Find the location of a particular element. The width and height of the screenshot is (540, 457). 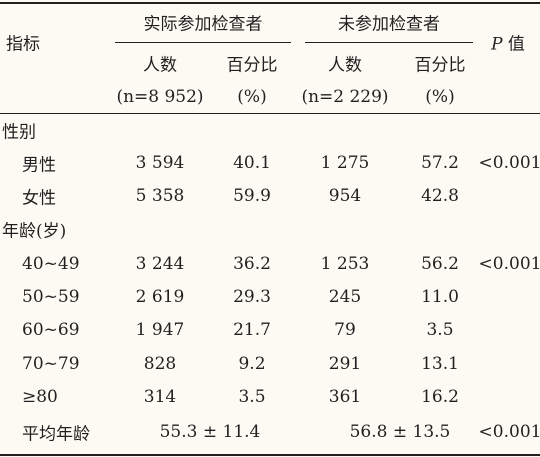

cell: 36.2 is located at coordinates (252, 264).